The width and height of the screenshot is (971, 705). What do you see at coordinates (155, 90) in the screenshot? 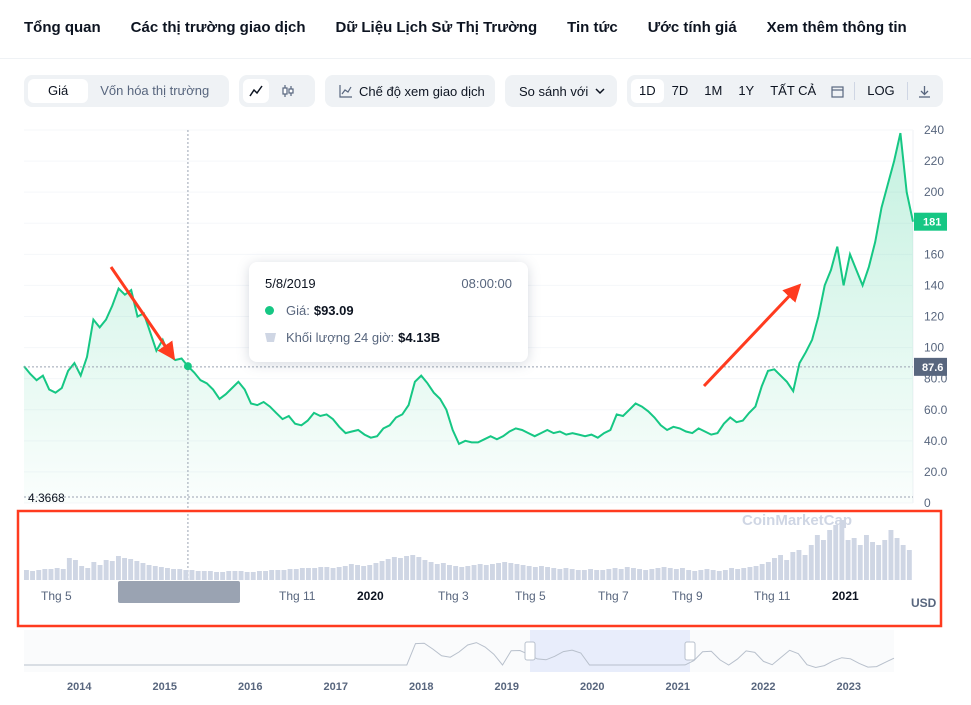
I see `tab-market-cap: Vốn hóa thị trường` at bounding box center [155, 90].